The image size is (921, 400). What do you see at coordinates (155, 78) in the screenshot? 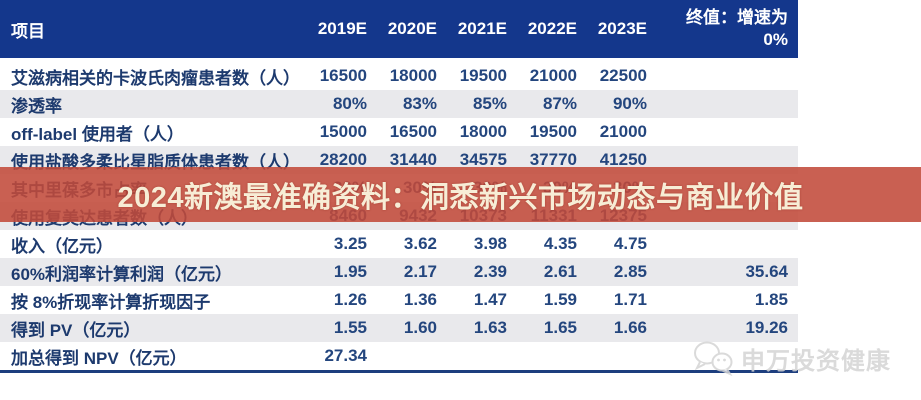
I see `row-label: 艾滋病相关的卡波氏肉瘤患者数（人）` at bounding box center [155, 78].